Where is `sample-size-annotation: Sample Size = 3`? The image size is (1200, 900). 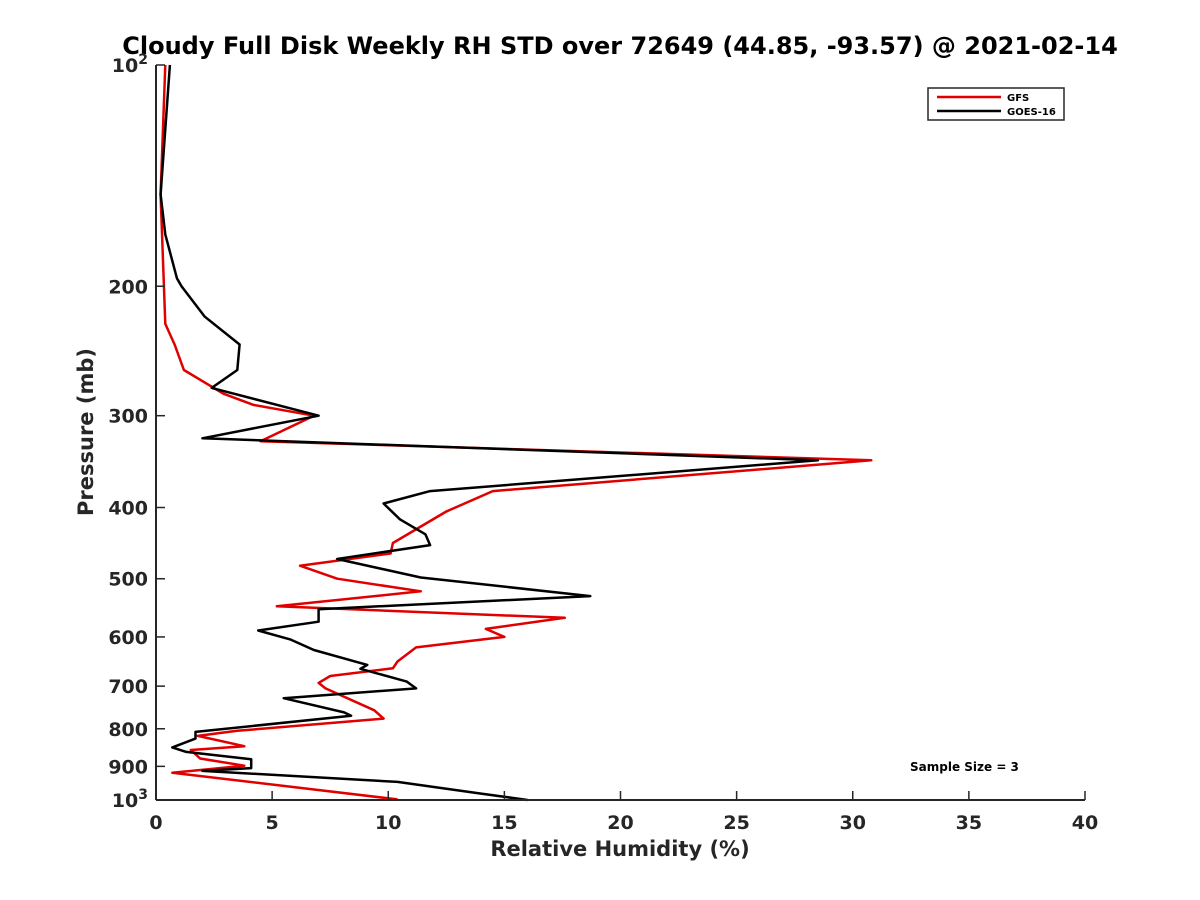 sample-size-annotation: Sample Size = 3 is located at coordinates (964, 767).